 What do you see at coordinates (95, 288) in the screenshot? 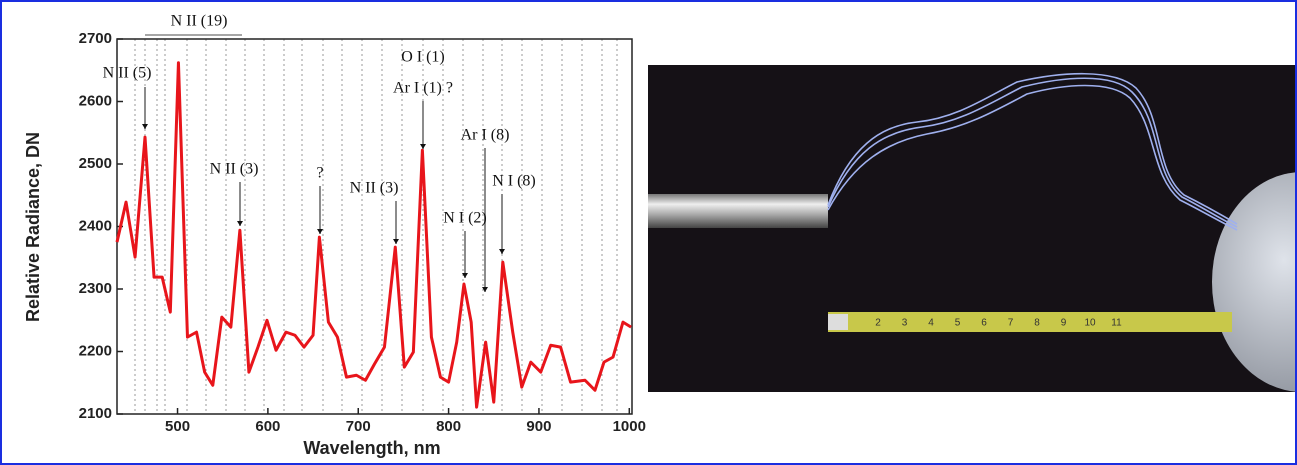
I see `y-tick-label: 2300` at bounding box center [95, 288].